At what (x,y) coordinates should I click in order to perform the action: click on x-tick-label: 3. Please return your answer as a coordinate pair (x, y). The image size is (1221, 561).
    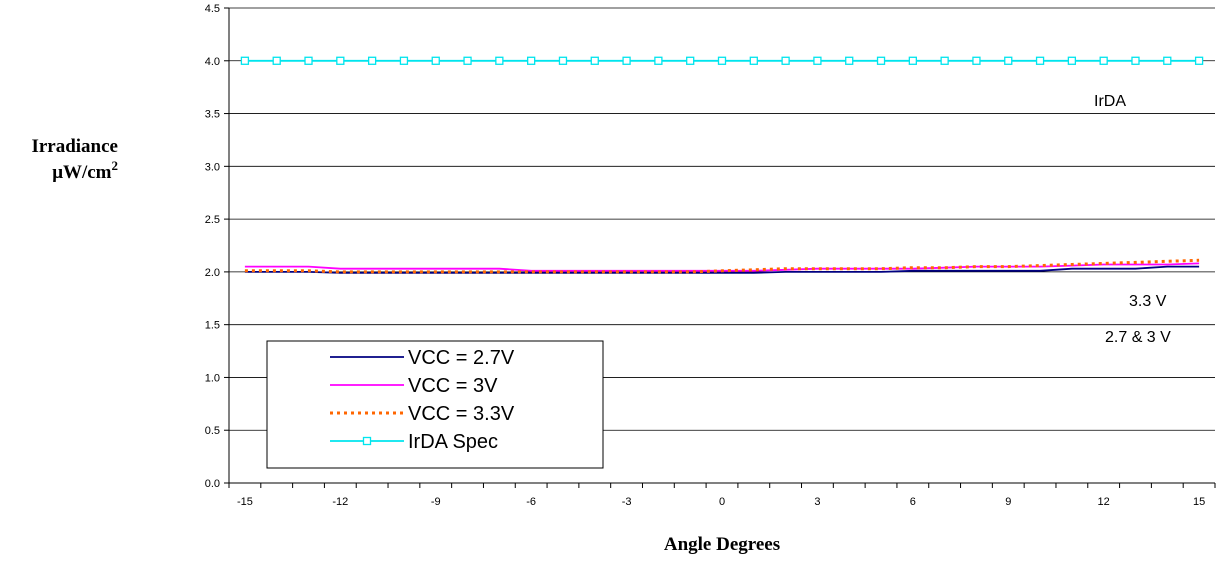
    Looking at the image, I should click on (817, 502).